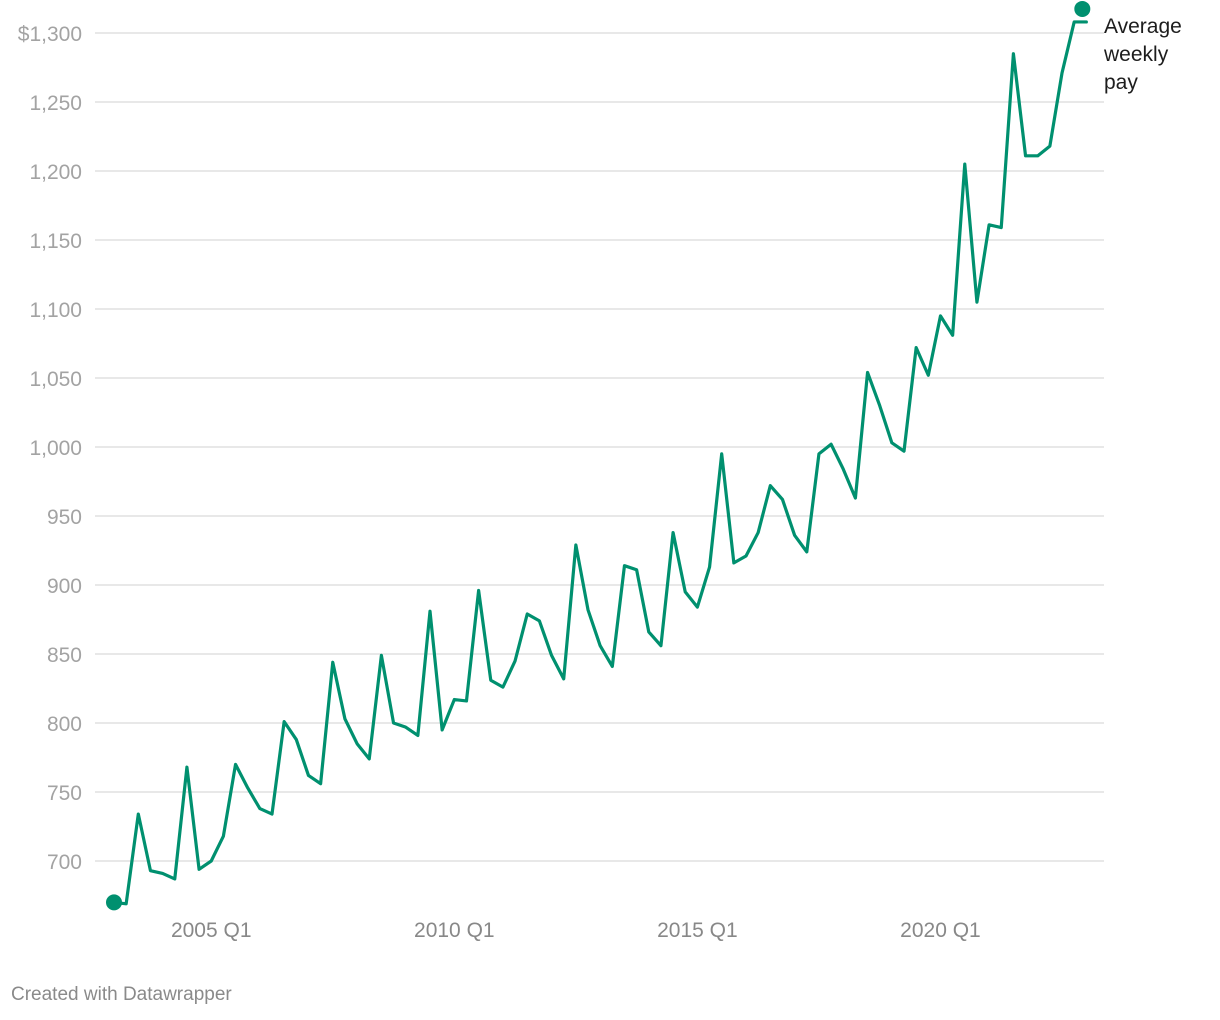 The height and width of the screenshot is (1020, 1220). What do you see at coordinates (55, 241) in the screenshot?
I see `y-tick-label: 1,150` at bounding box center [55, 241].